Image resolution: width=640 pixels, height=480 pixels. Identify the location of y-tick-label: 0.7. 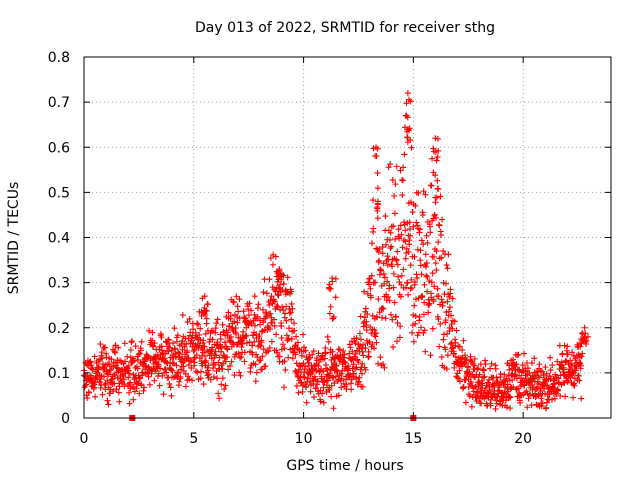
(59, 103).